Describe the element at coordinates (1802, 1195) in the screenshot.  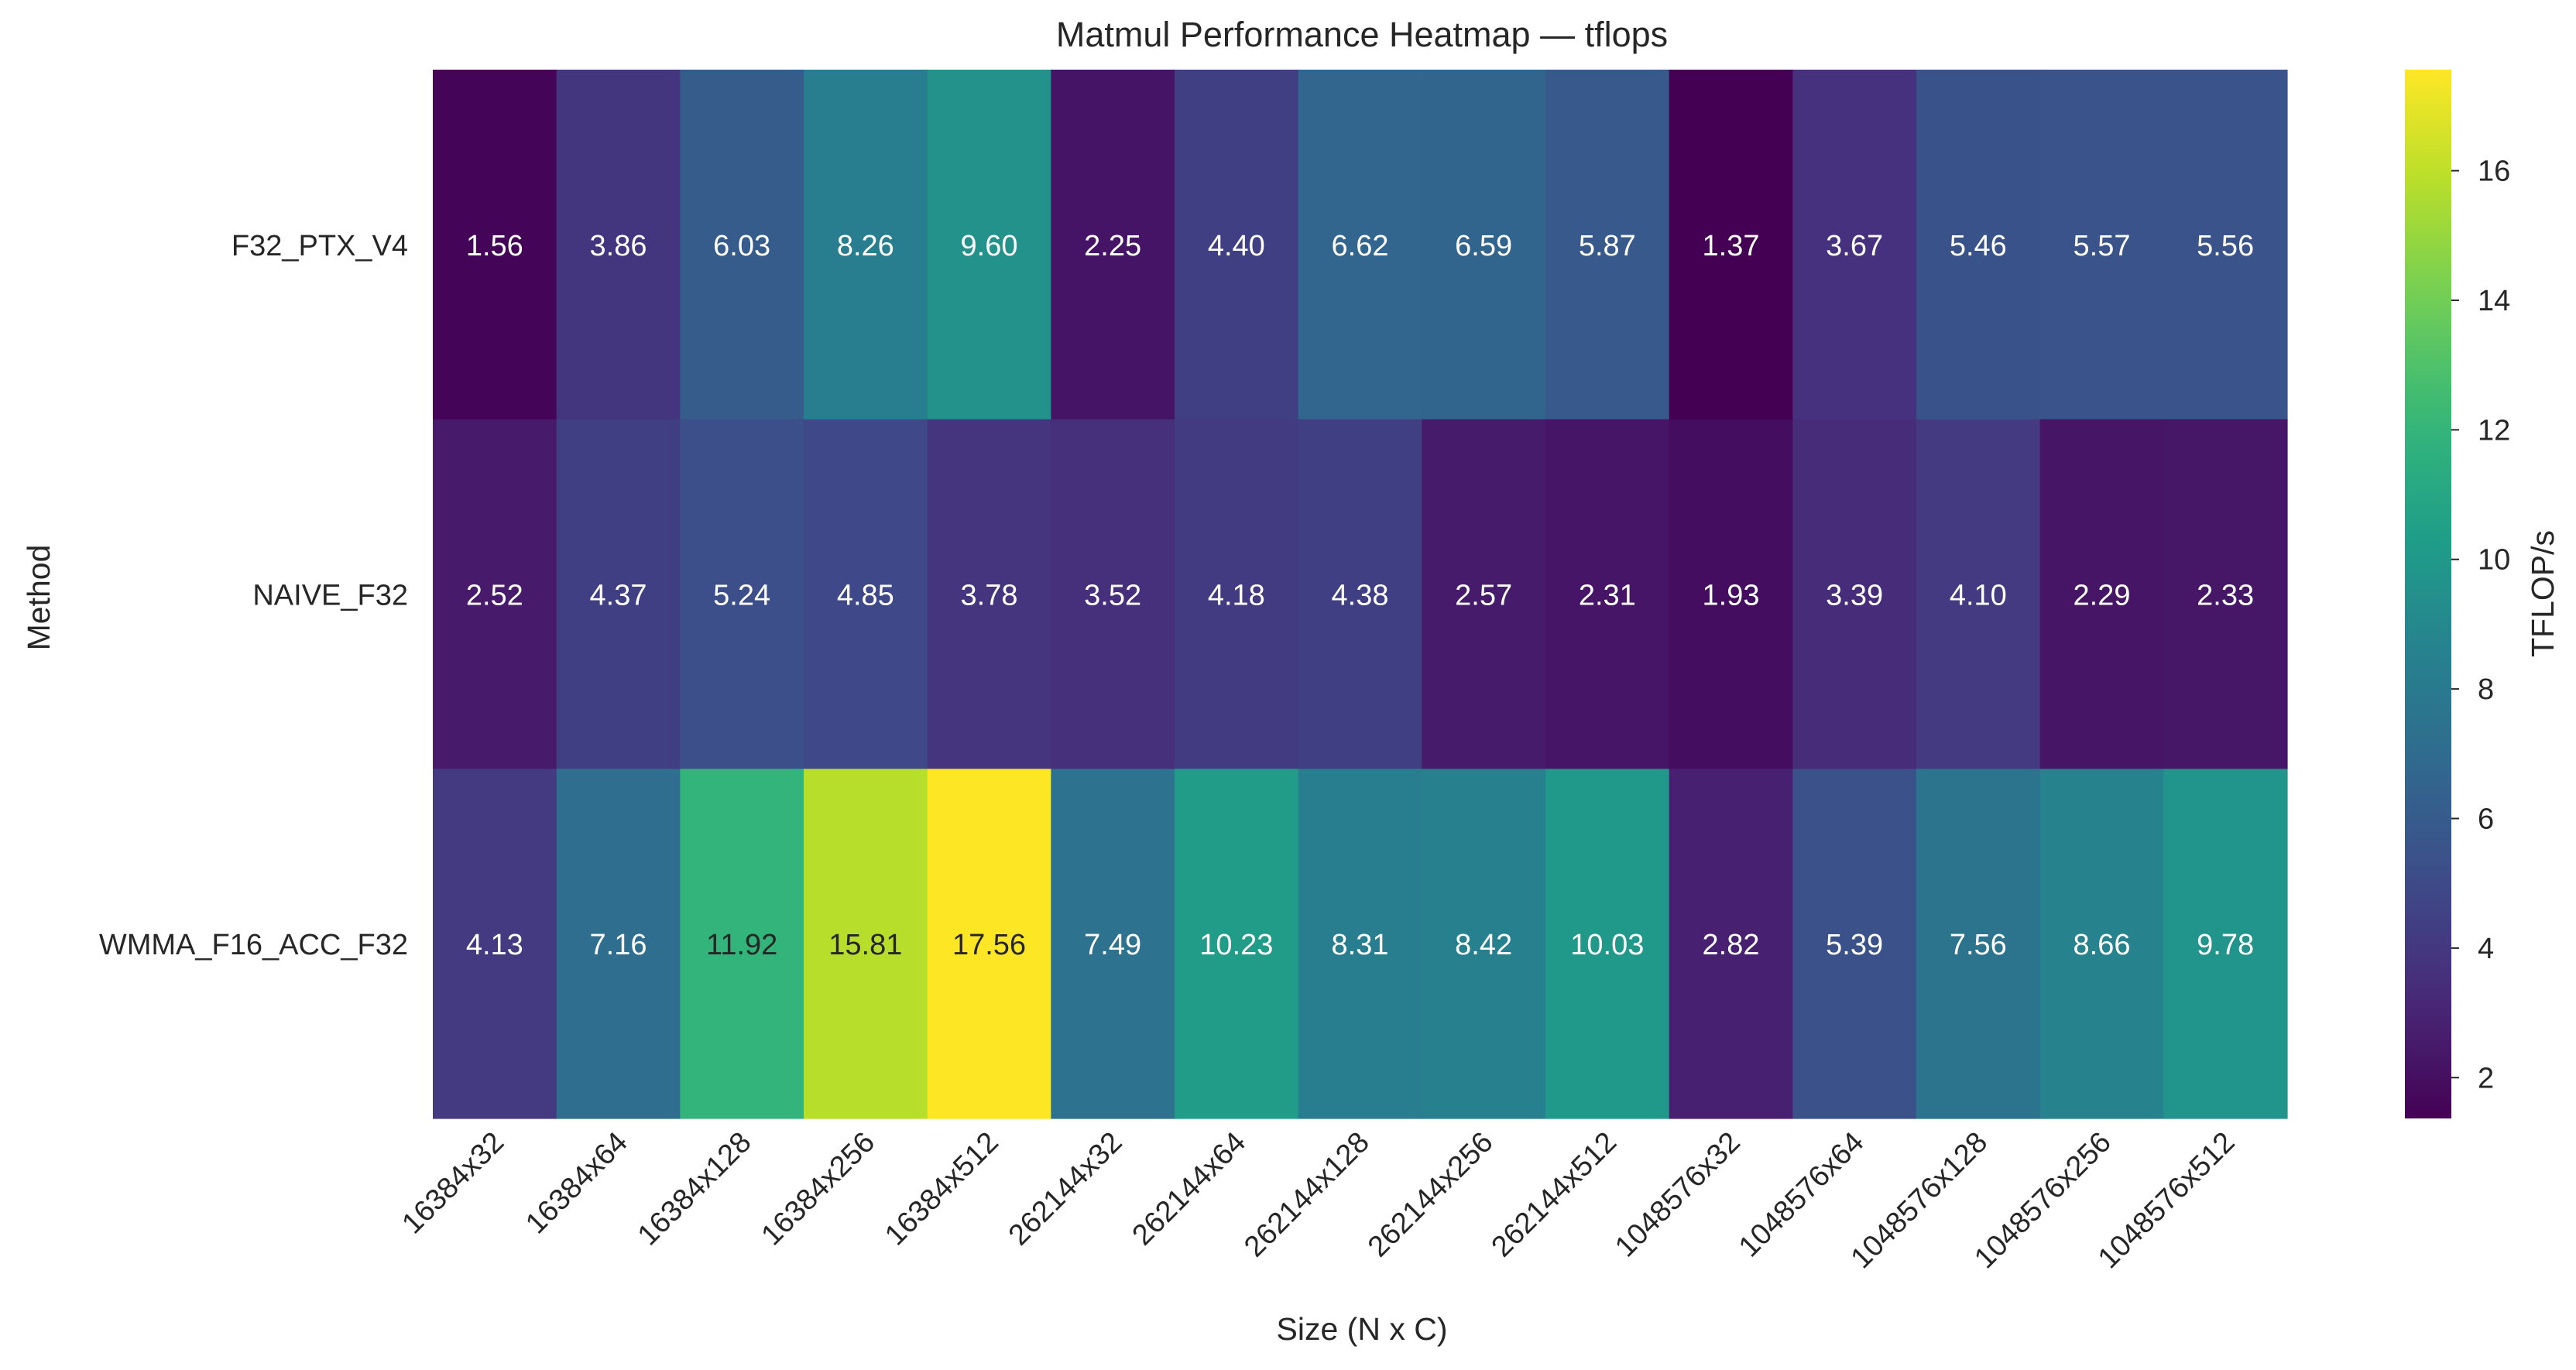
I see `x-tick-label: 1048576x64` at that location.